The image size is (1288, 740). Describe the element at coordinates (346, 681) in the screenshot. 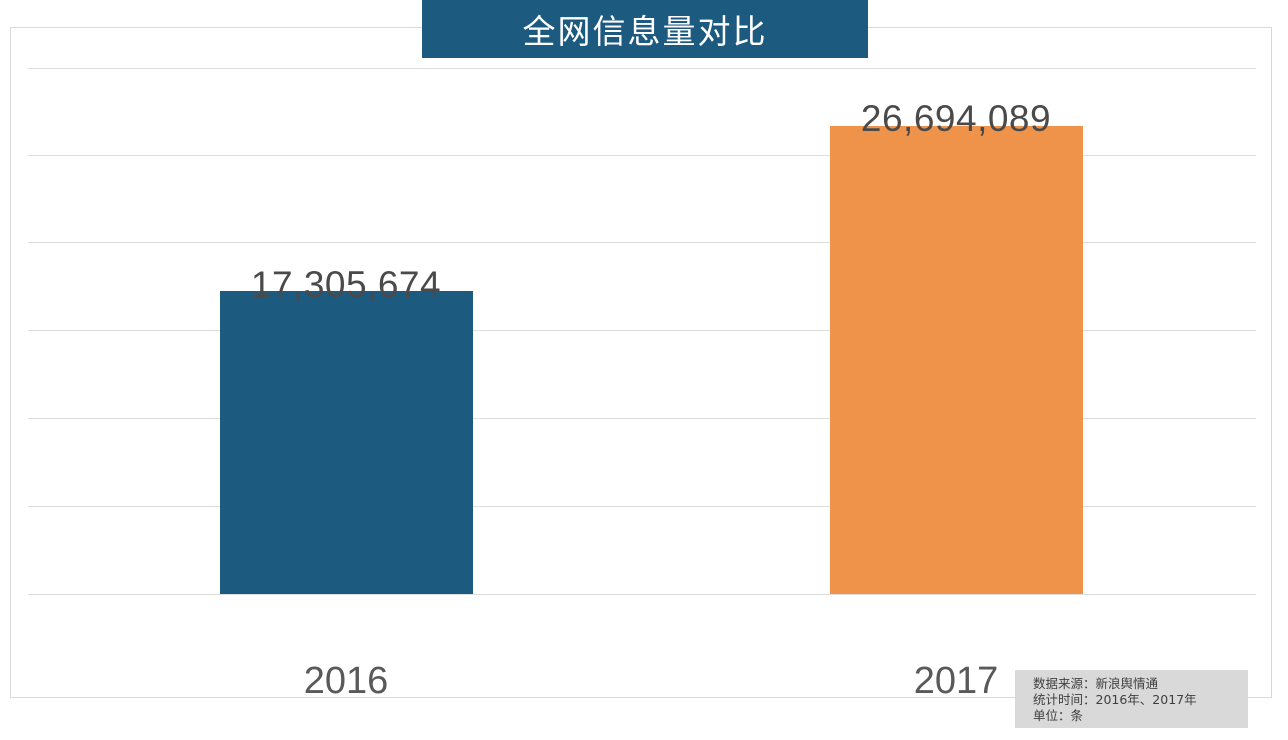

I see `category-label-2016: 2016` at that location.